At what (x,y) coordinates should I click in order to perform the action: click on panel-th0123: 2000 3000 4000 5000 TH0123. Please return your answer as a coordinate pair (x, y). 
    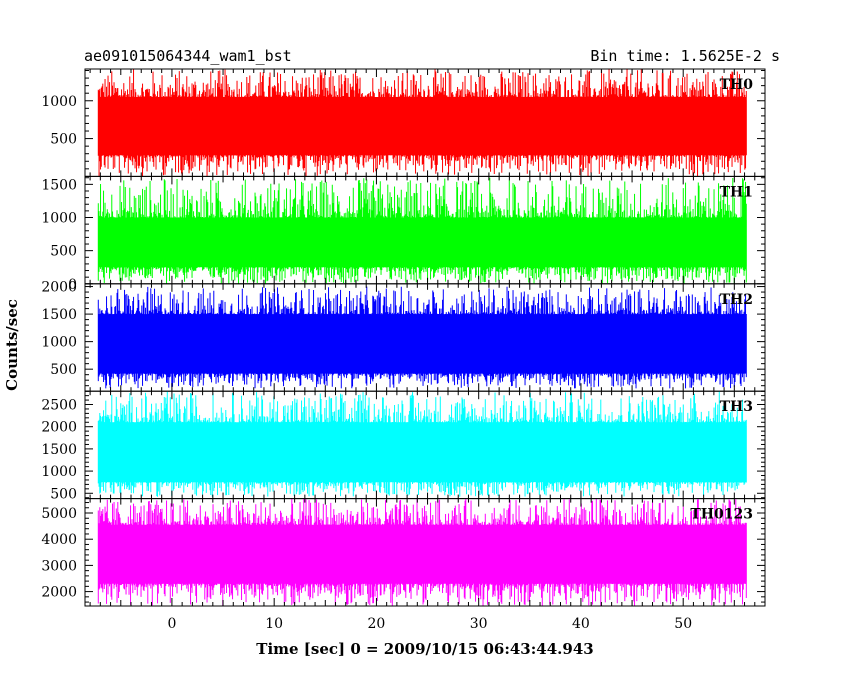
    Looking at the image, I should click on (403, 552).